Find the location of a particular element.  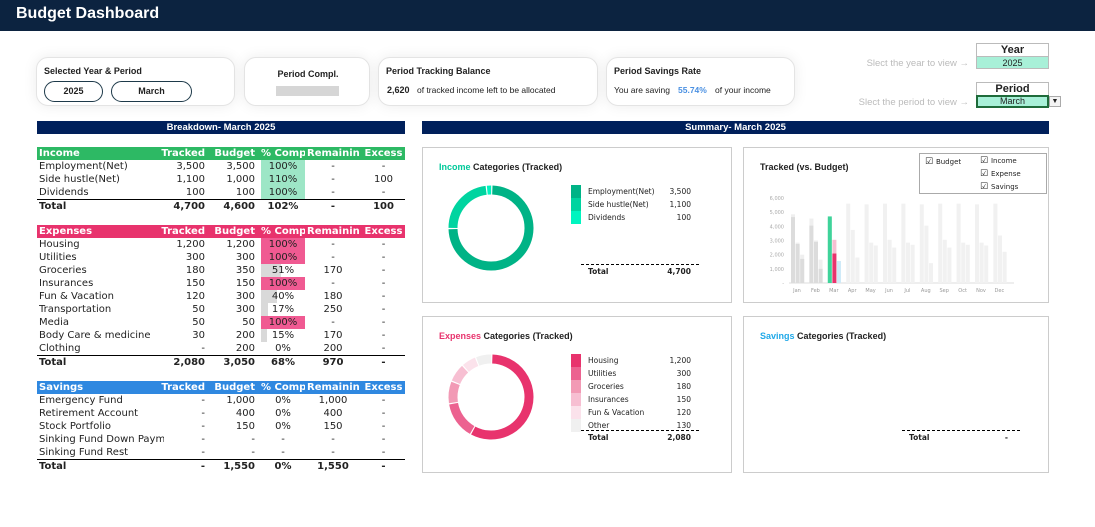

cell: 100% is located at coordinates (283, 283).